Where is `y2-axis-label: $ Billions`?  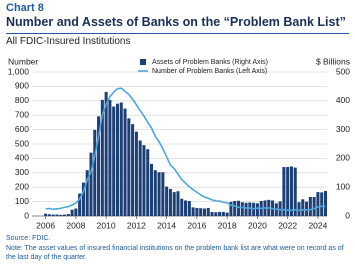
y2-axis-label: $ Billions is located at coordinates (333, 61).